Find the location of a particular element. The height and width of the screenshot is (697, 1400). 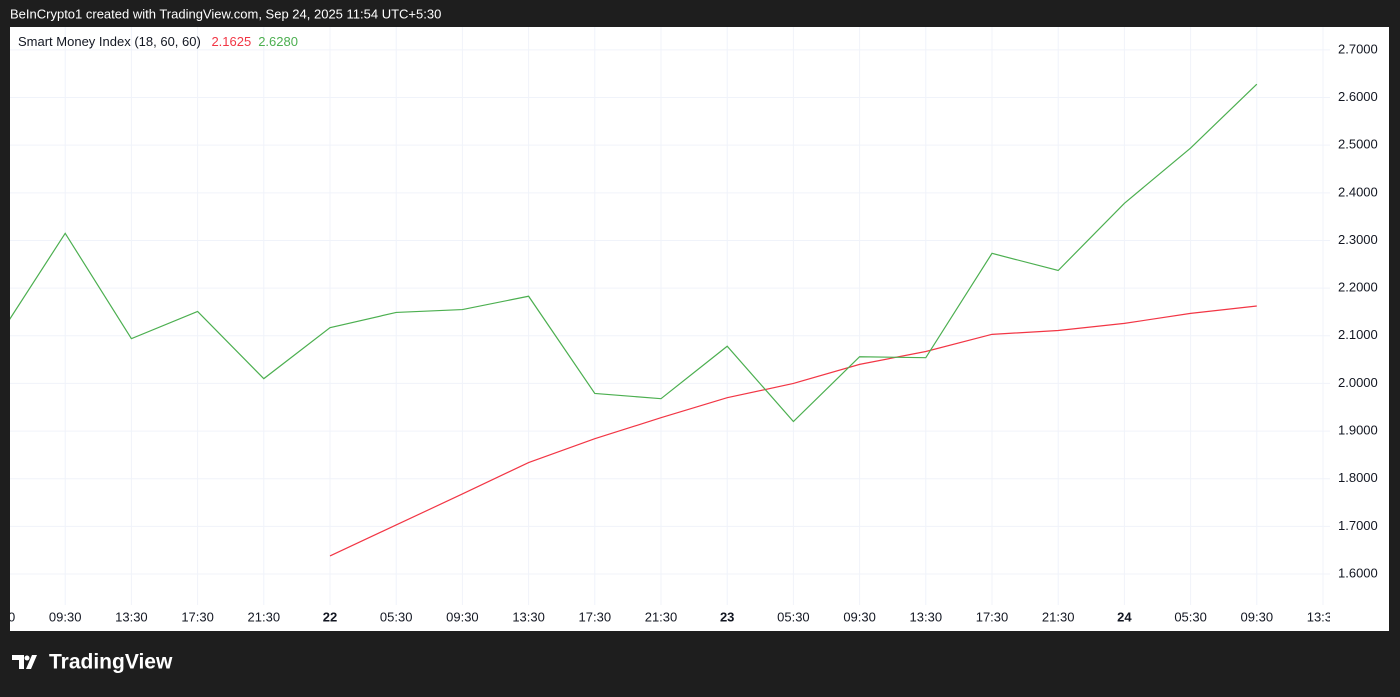

x-tick-label: 22 is located at coordinates (330, 616).